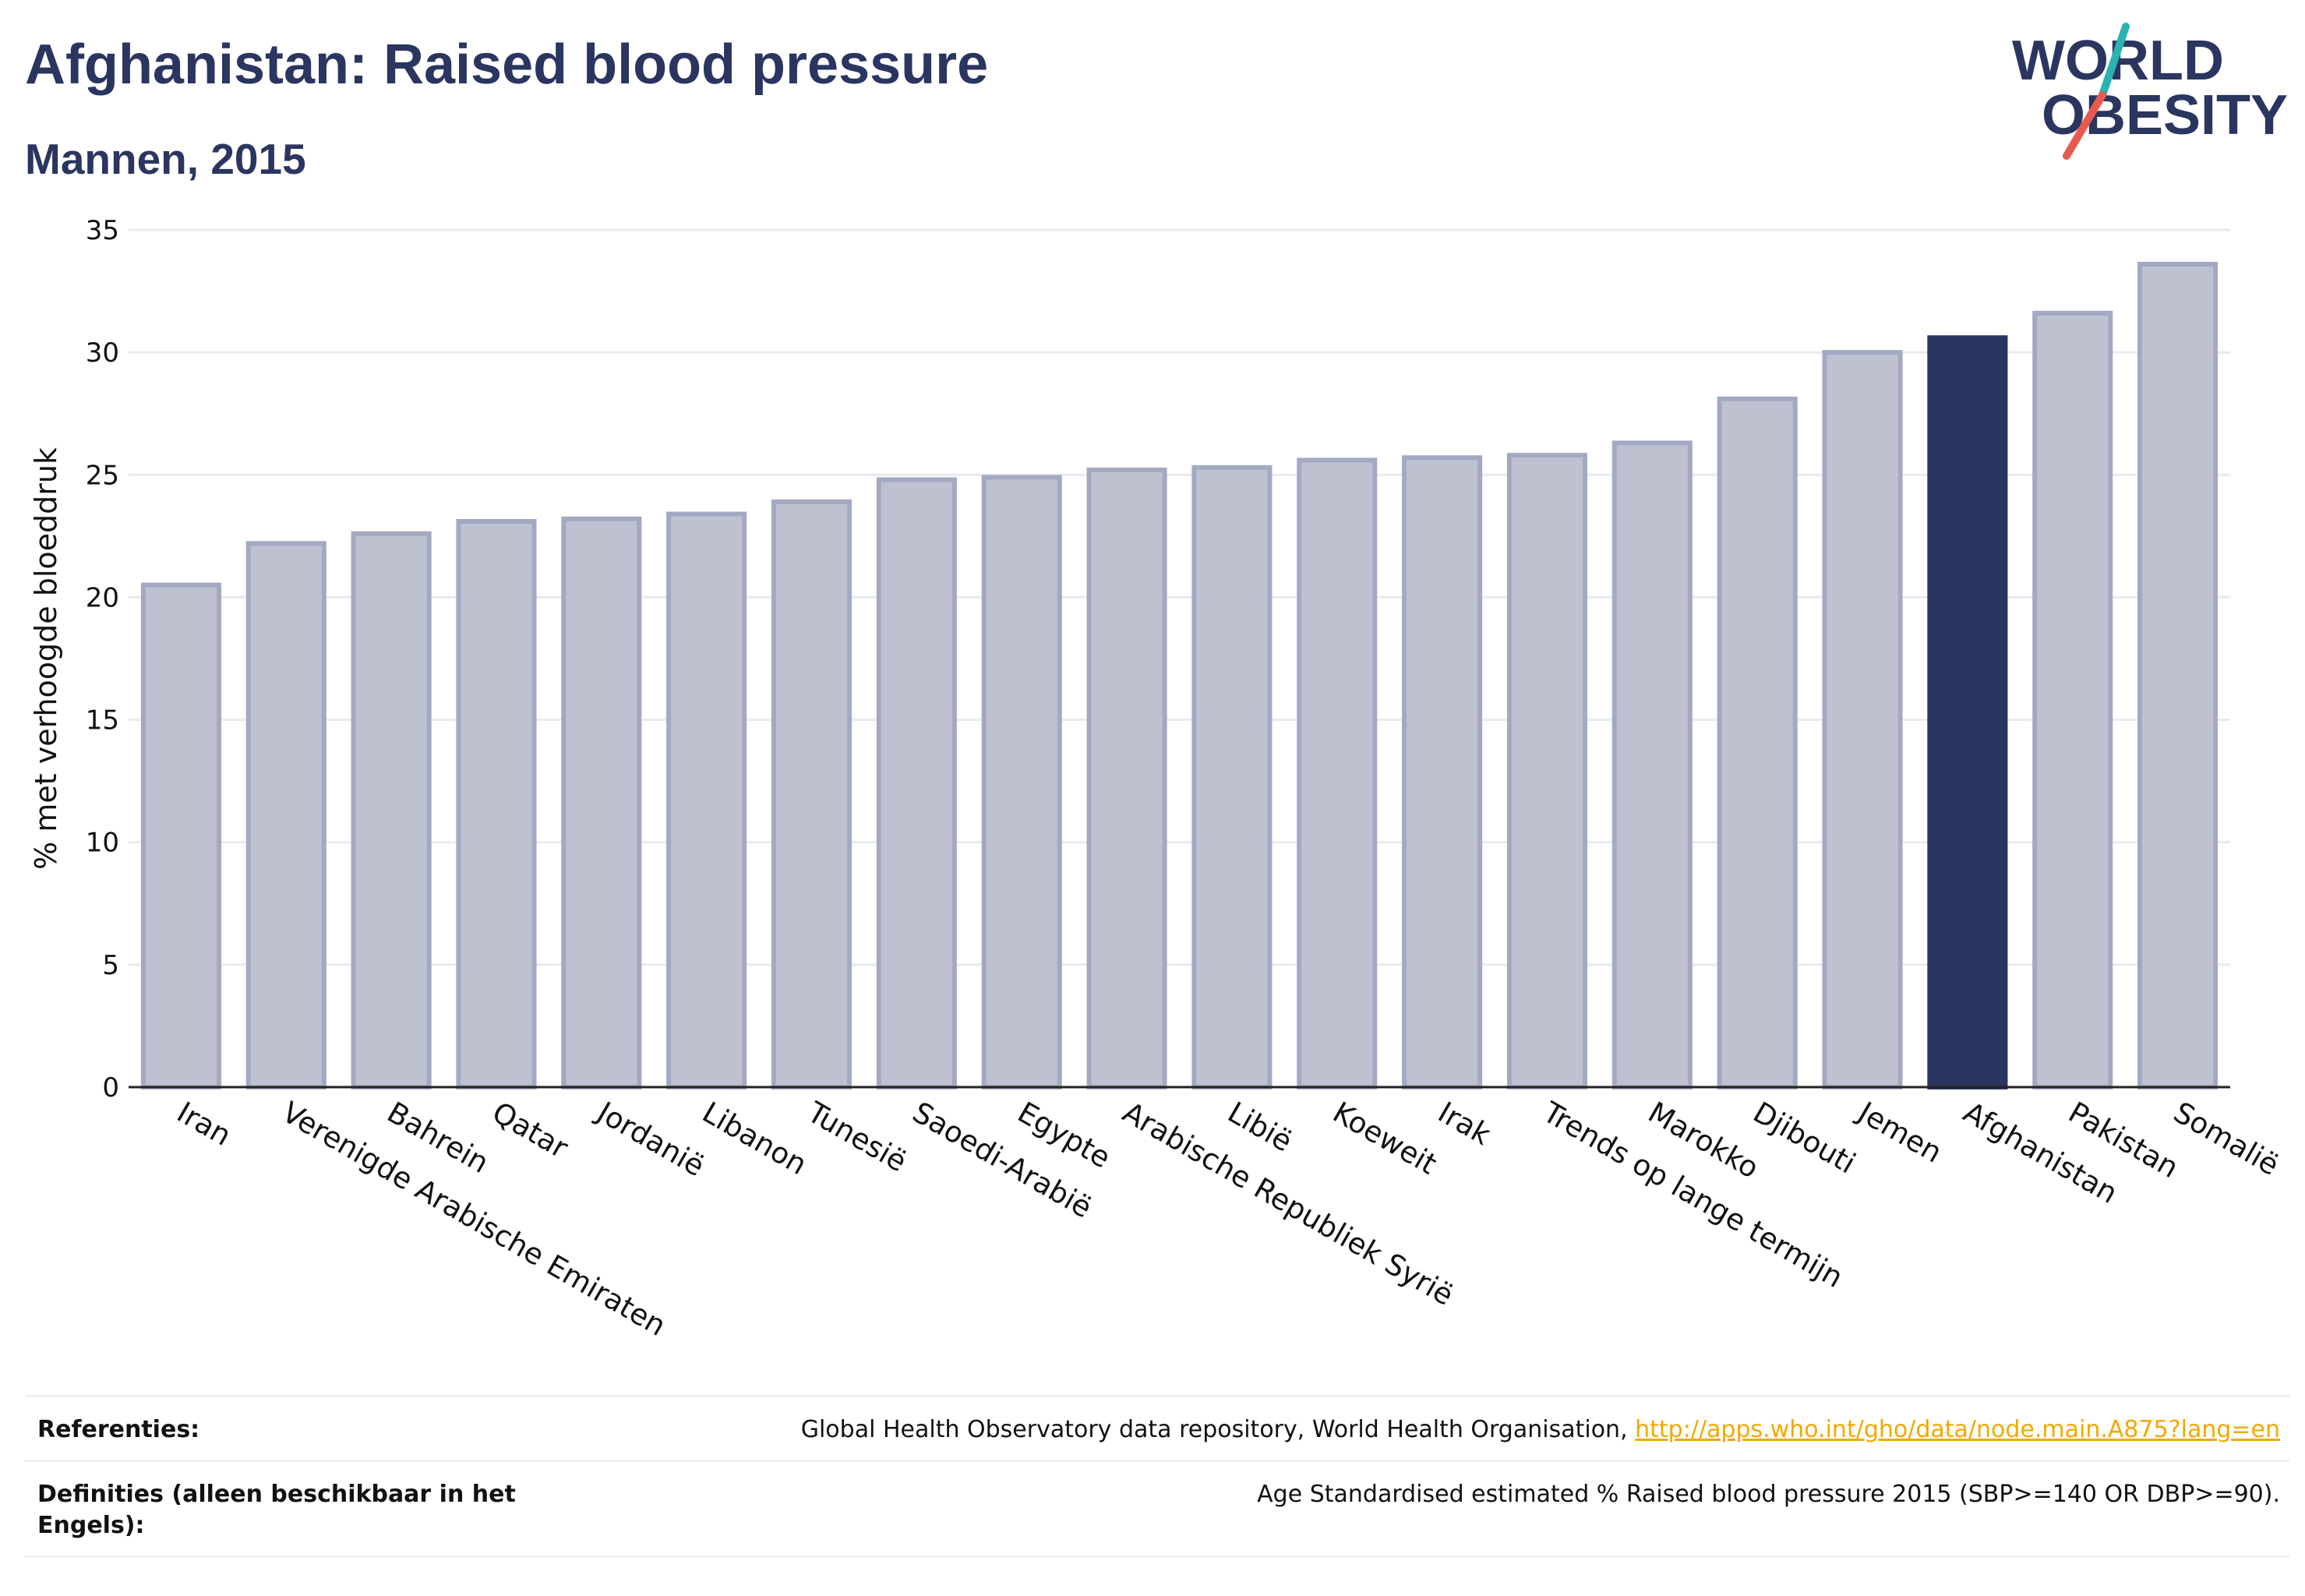 The height and width of the screenshot is (1596, 2305). I want to click on x-tick-label: Libanon, so click(754, 1139).